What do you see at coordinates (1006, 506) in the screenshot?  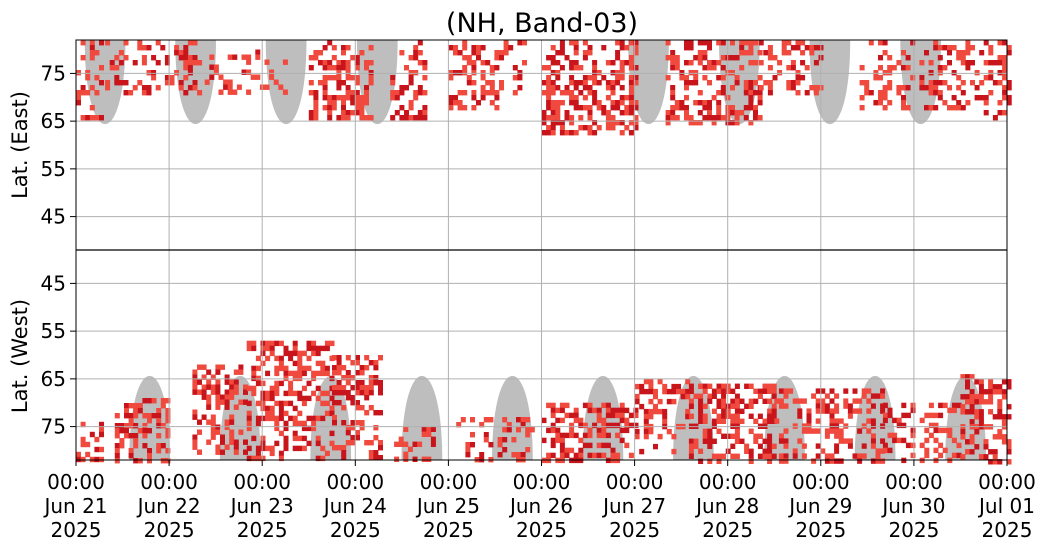 I see `x-tick-date: Jul 01` at bounding box center [1006, 506].